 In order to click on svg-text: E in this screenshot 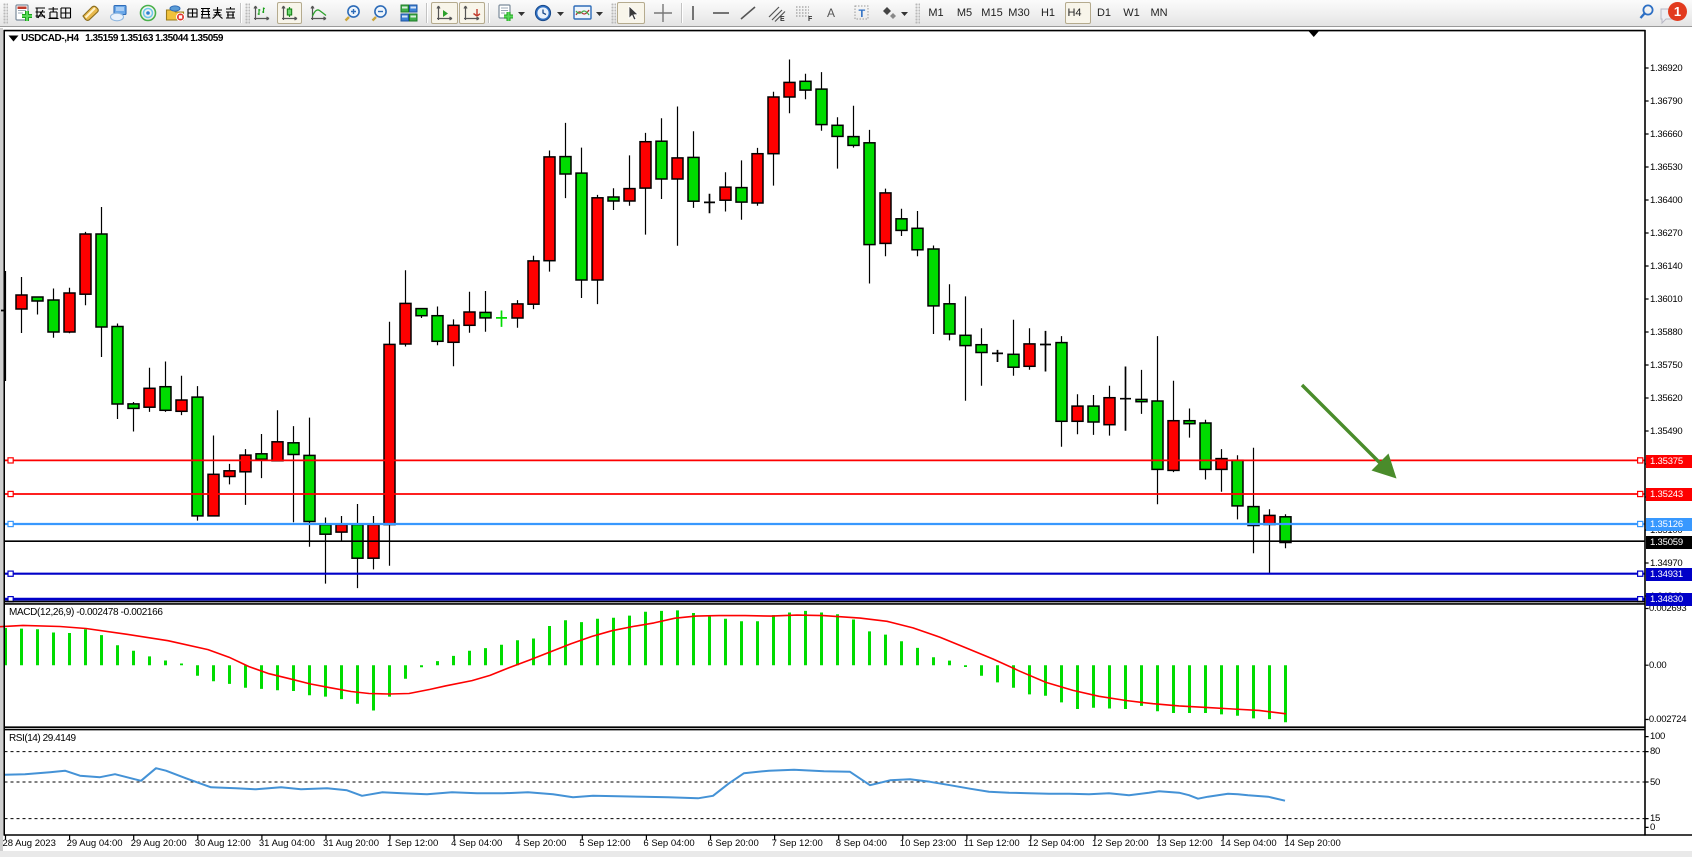, I will do `click(782, 19)`.